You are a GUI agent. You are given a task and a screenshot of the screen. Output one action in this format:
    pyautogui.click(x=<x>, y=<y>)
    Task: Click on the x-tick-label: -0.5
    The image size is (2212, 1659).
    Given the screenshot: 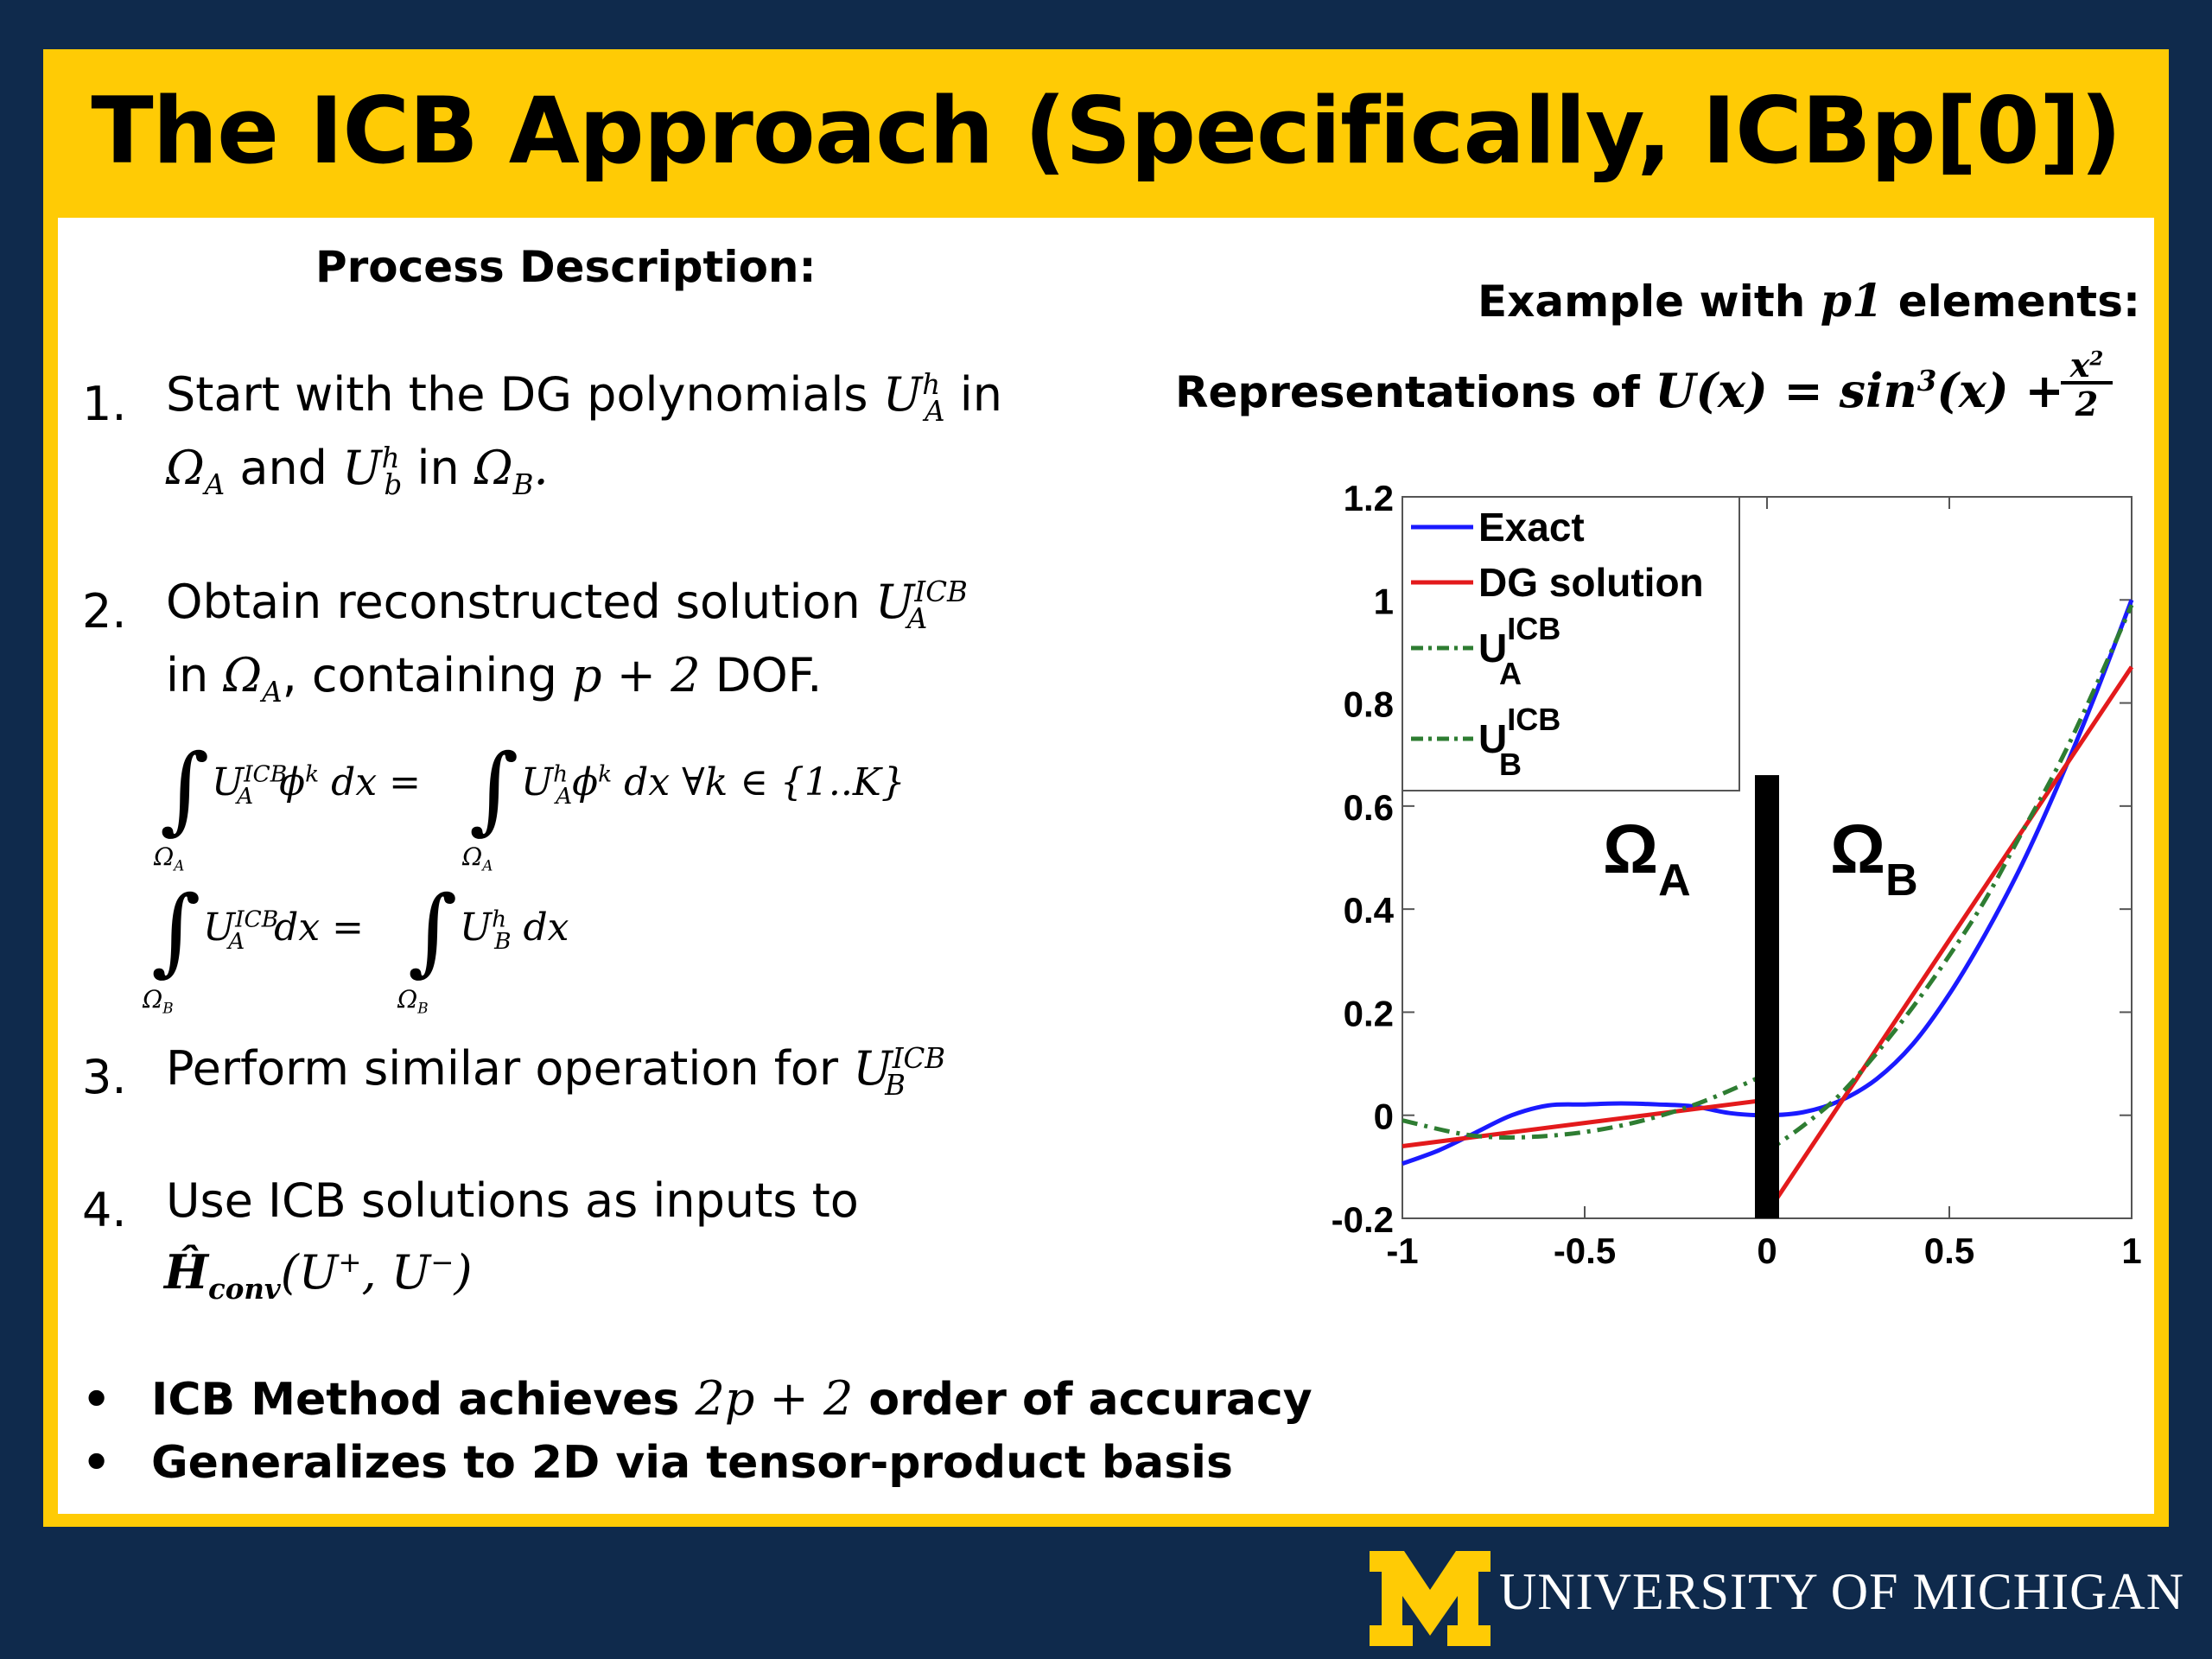 What is the action you would take?
    pyautogui.click(x=1585, y=1250)
    